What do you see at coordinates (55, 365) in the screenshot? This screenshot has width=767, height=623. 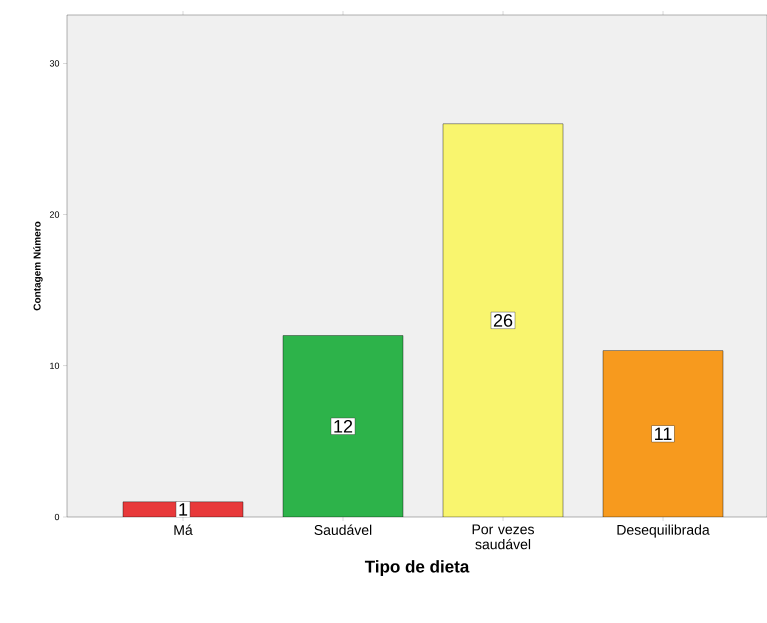 I see `y-tick-label: 10` at bounding box center [55, 365].